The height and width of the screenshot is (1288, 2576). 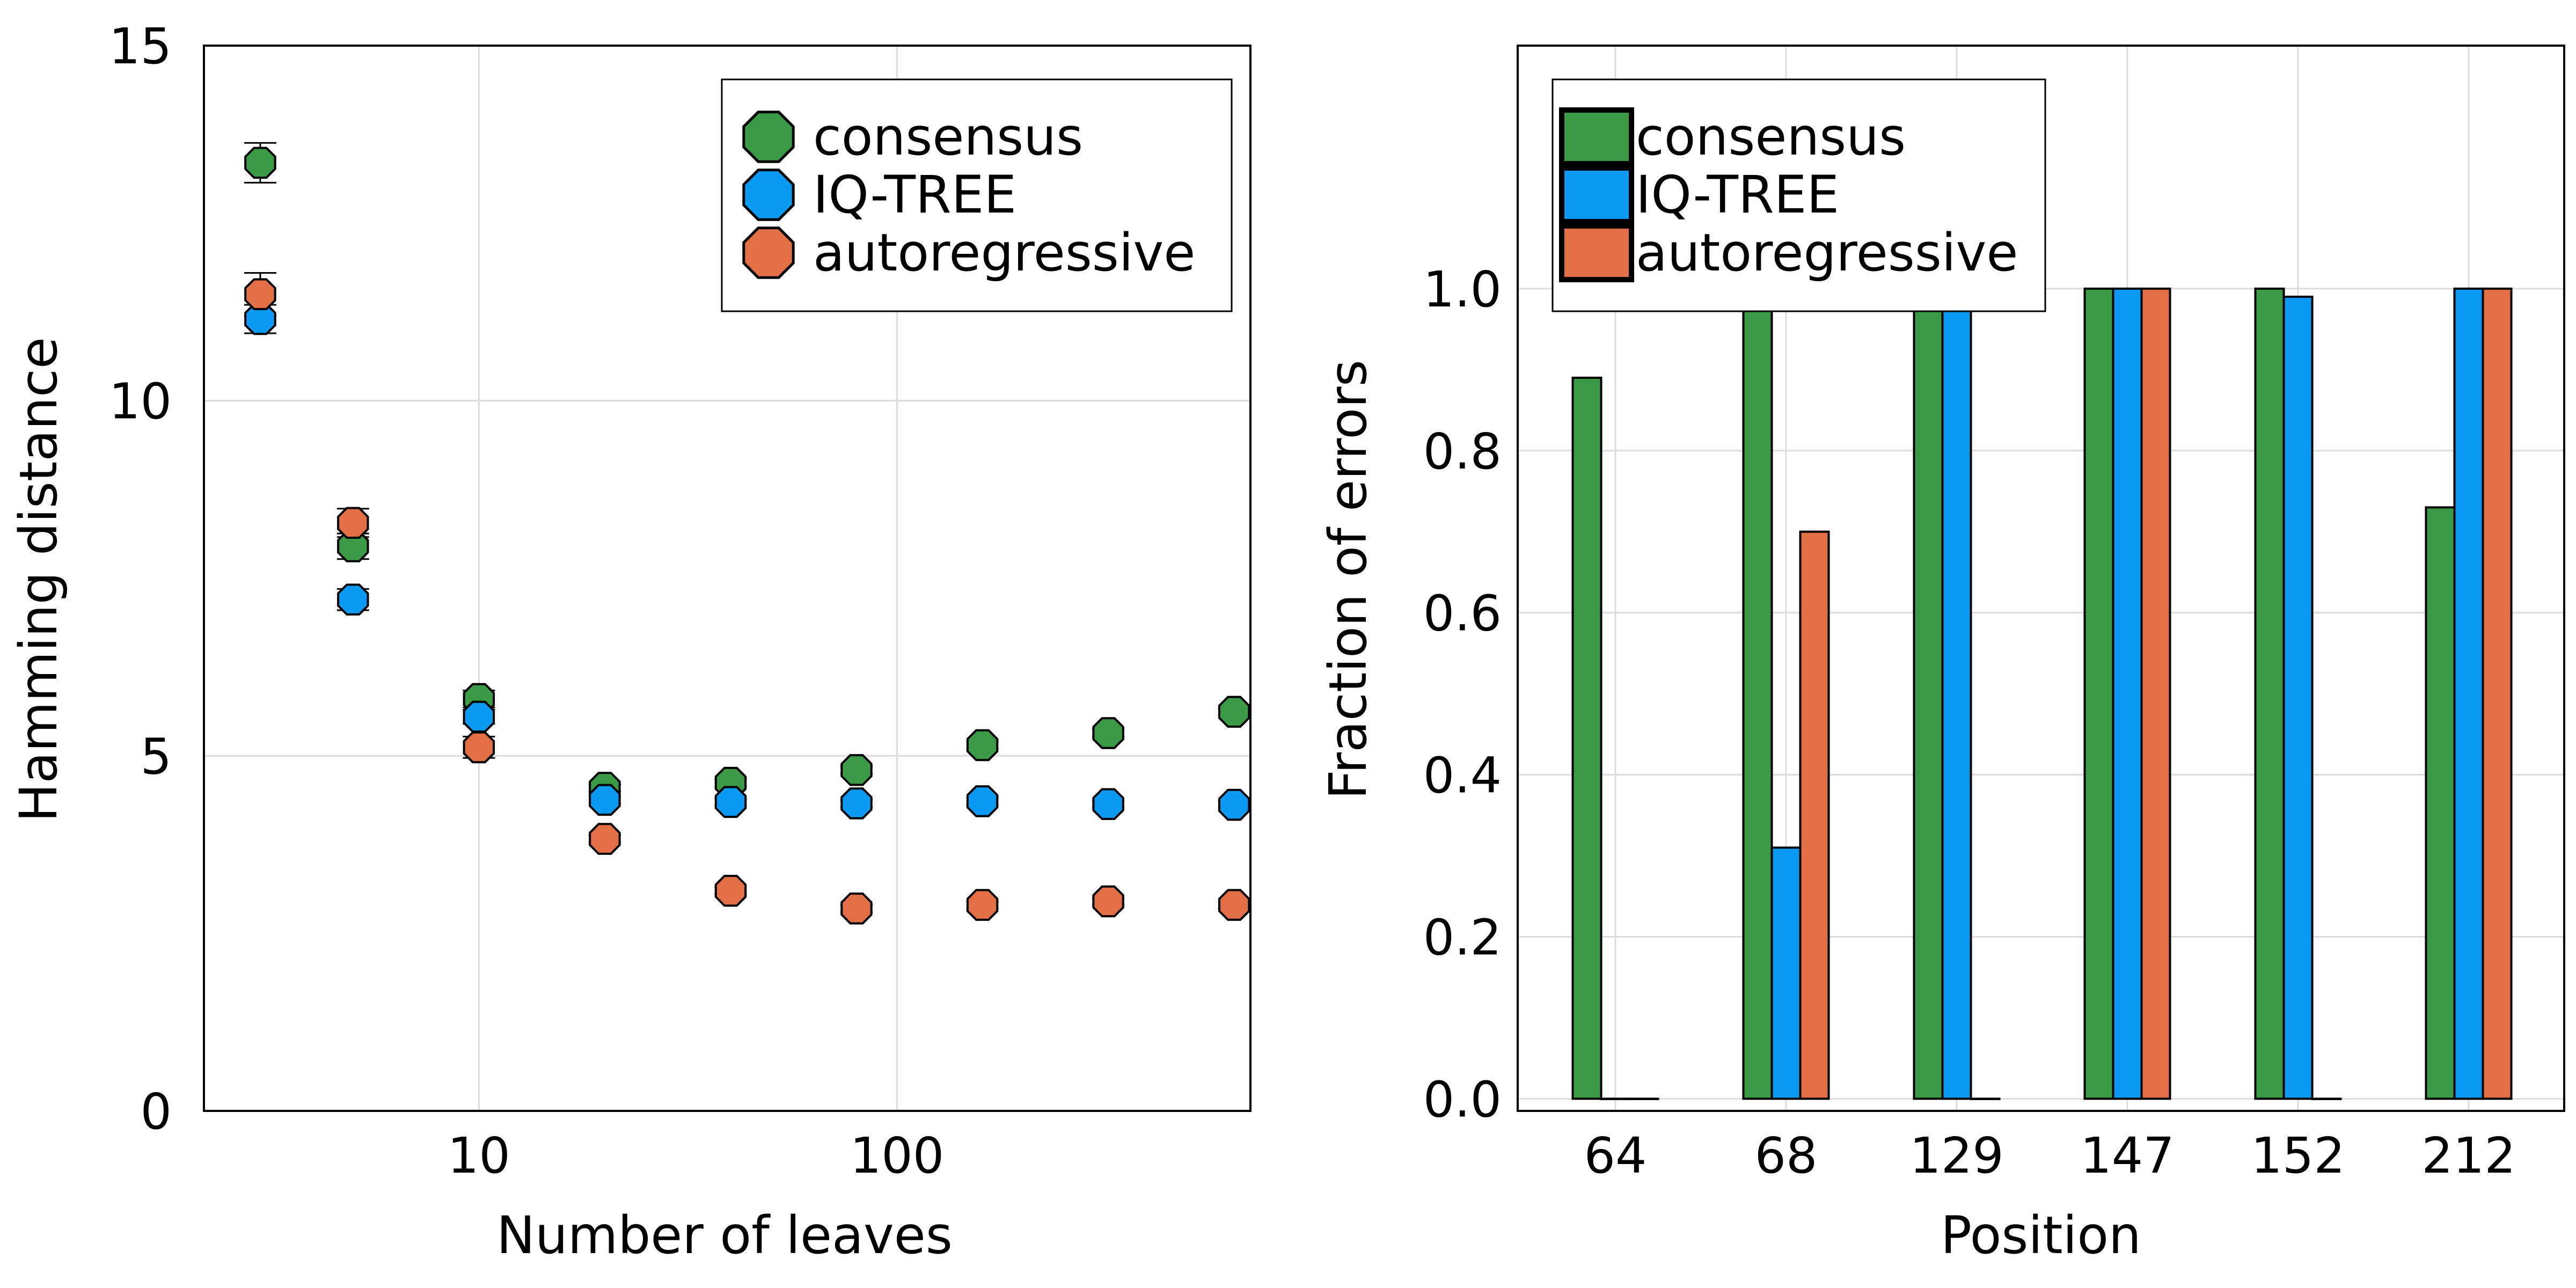 I want to click on left-x-tick-labels: 10 100, so click(x=696, y=1155).